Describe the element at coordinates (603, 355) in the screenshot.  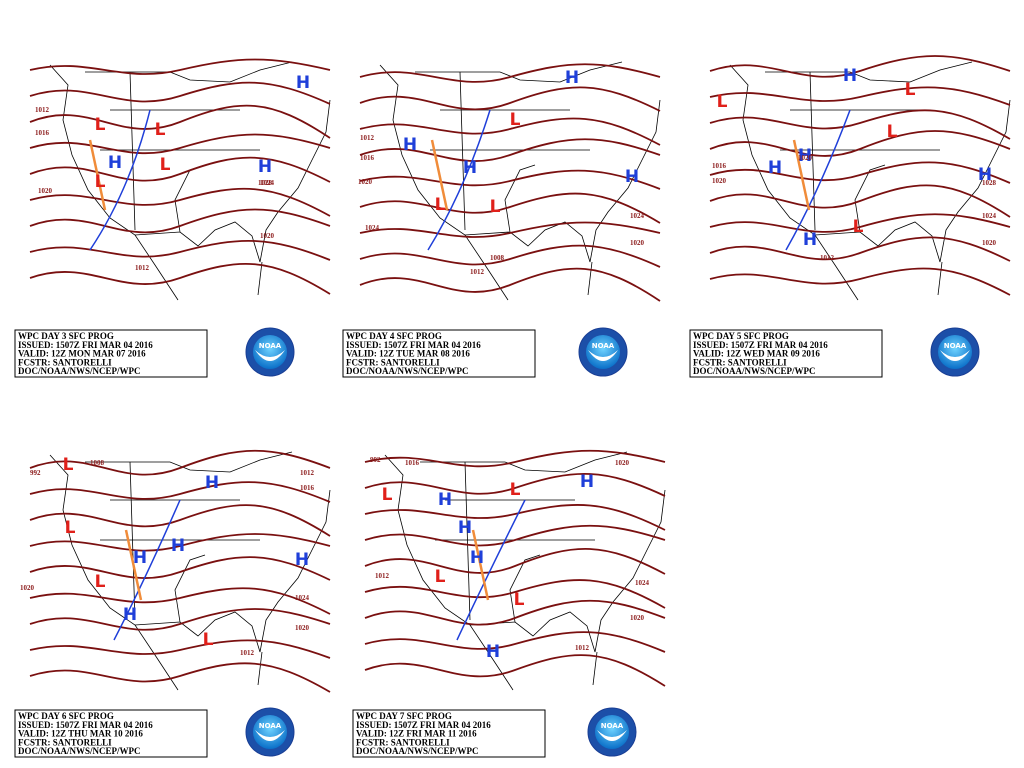
I see `noaa-logo-bird` at that location.